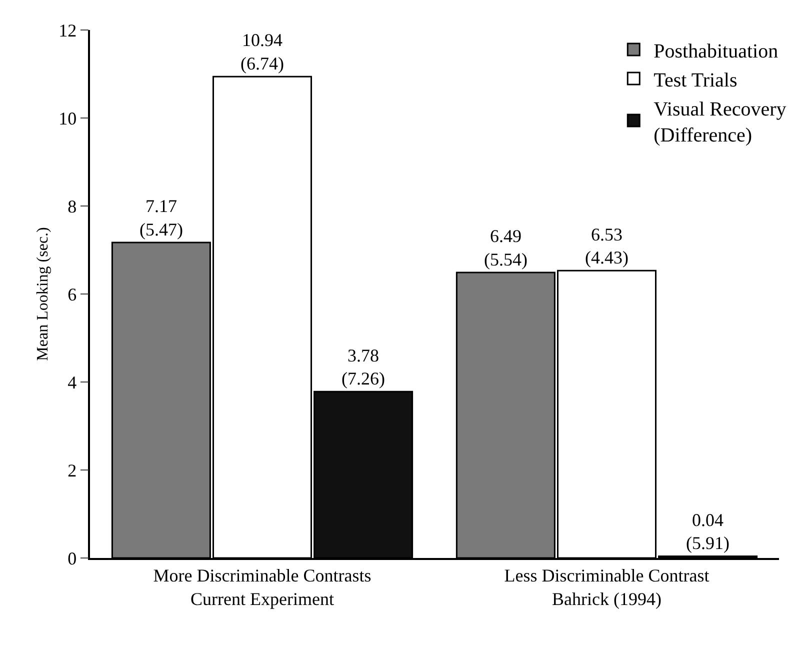  I want to click on y-tick-label: 2, so click(72, 470).